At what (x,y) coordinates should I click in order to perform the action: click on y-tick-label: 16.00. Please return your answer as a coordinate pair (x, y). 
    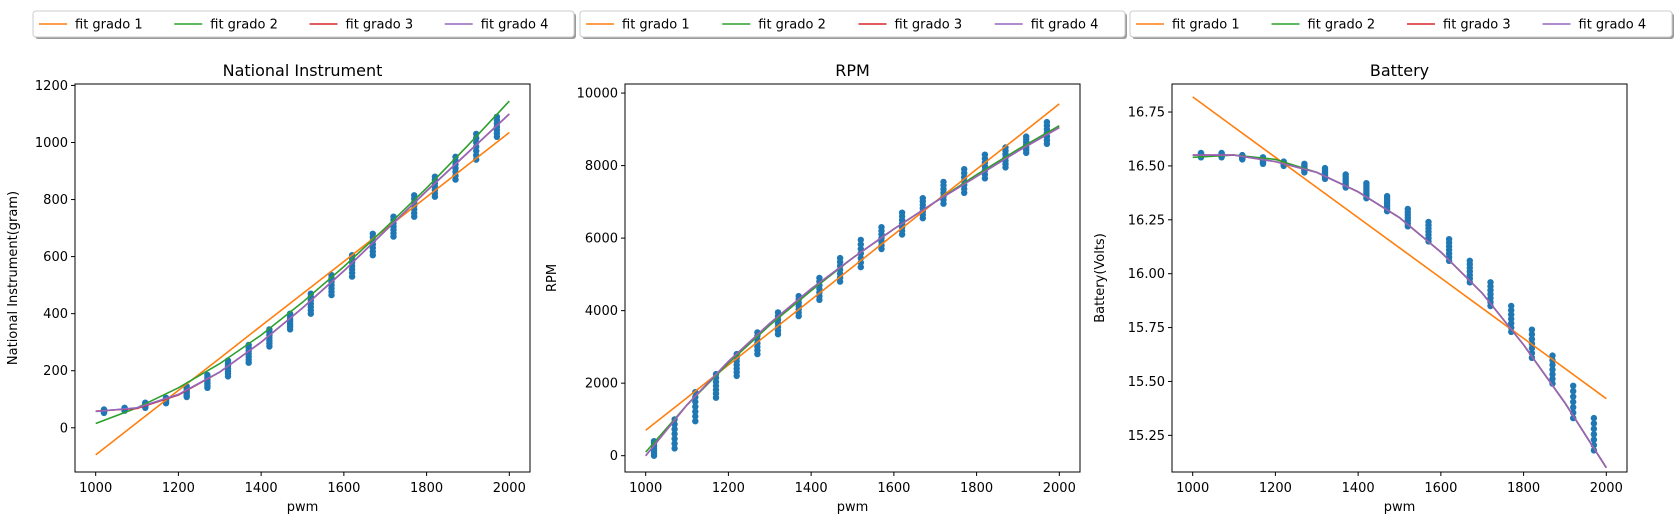
    Looking at the image, I should click on (1146, 274).